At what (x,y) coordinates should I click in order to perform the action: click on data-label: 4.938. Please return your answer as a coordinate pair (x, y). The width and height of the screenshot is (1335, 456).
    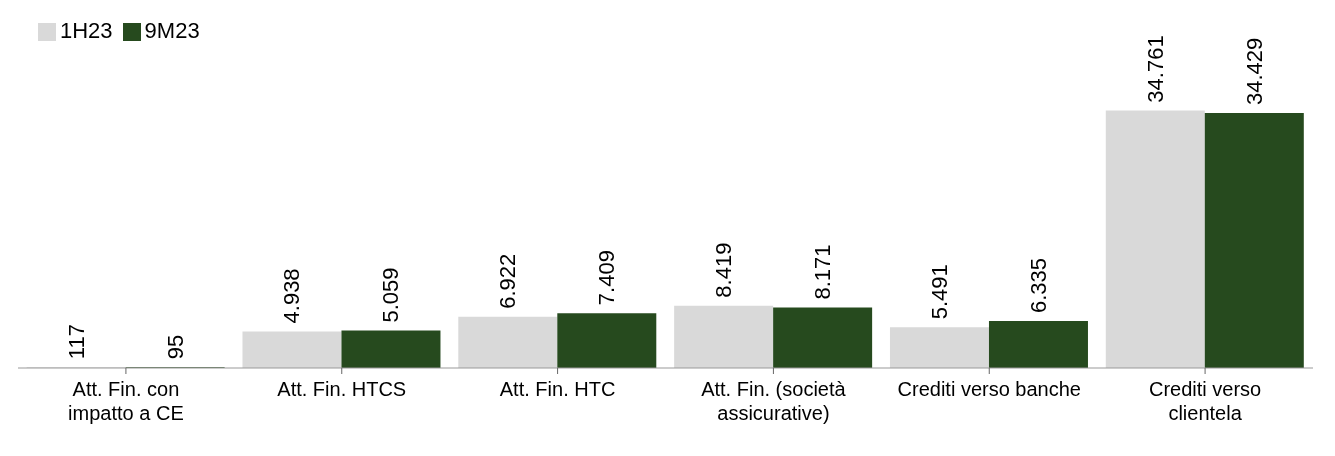
    Looking at the image, I should click on (292, 296).